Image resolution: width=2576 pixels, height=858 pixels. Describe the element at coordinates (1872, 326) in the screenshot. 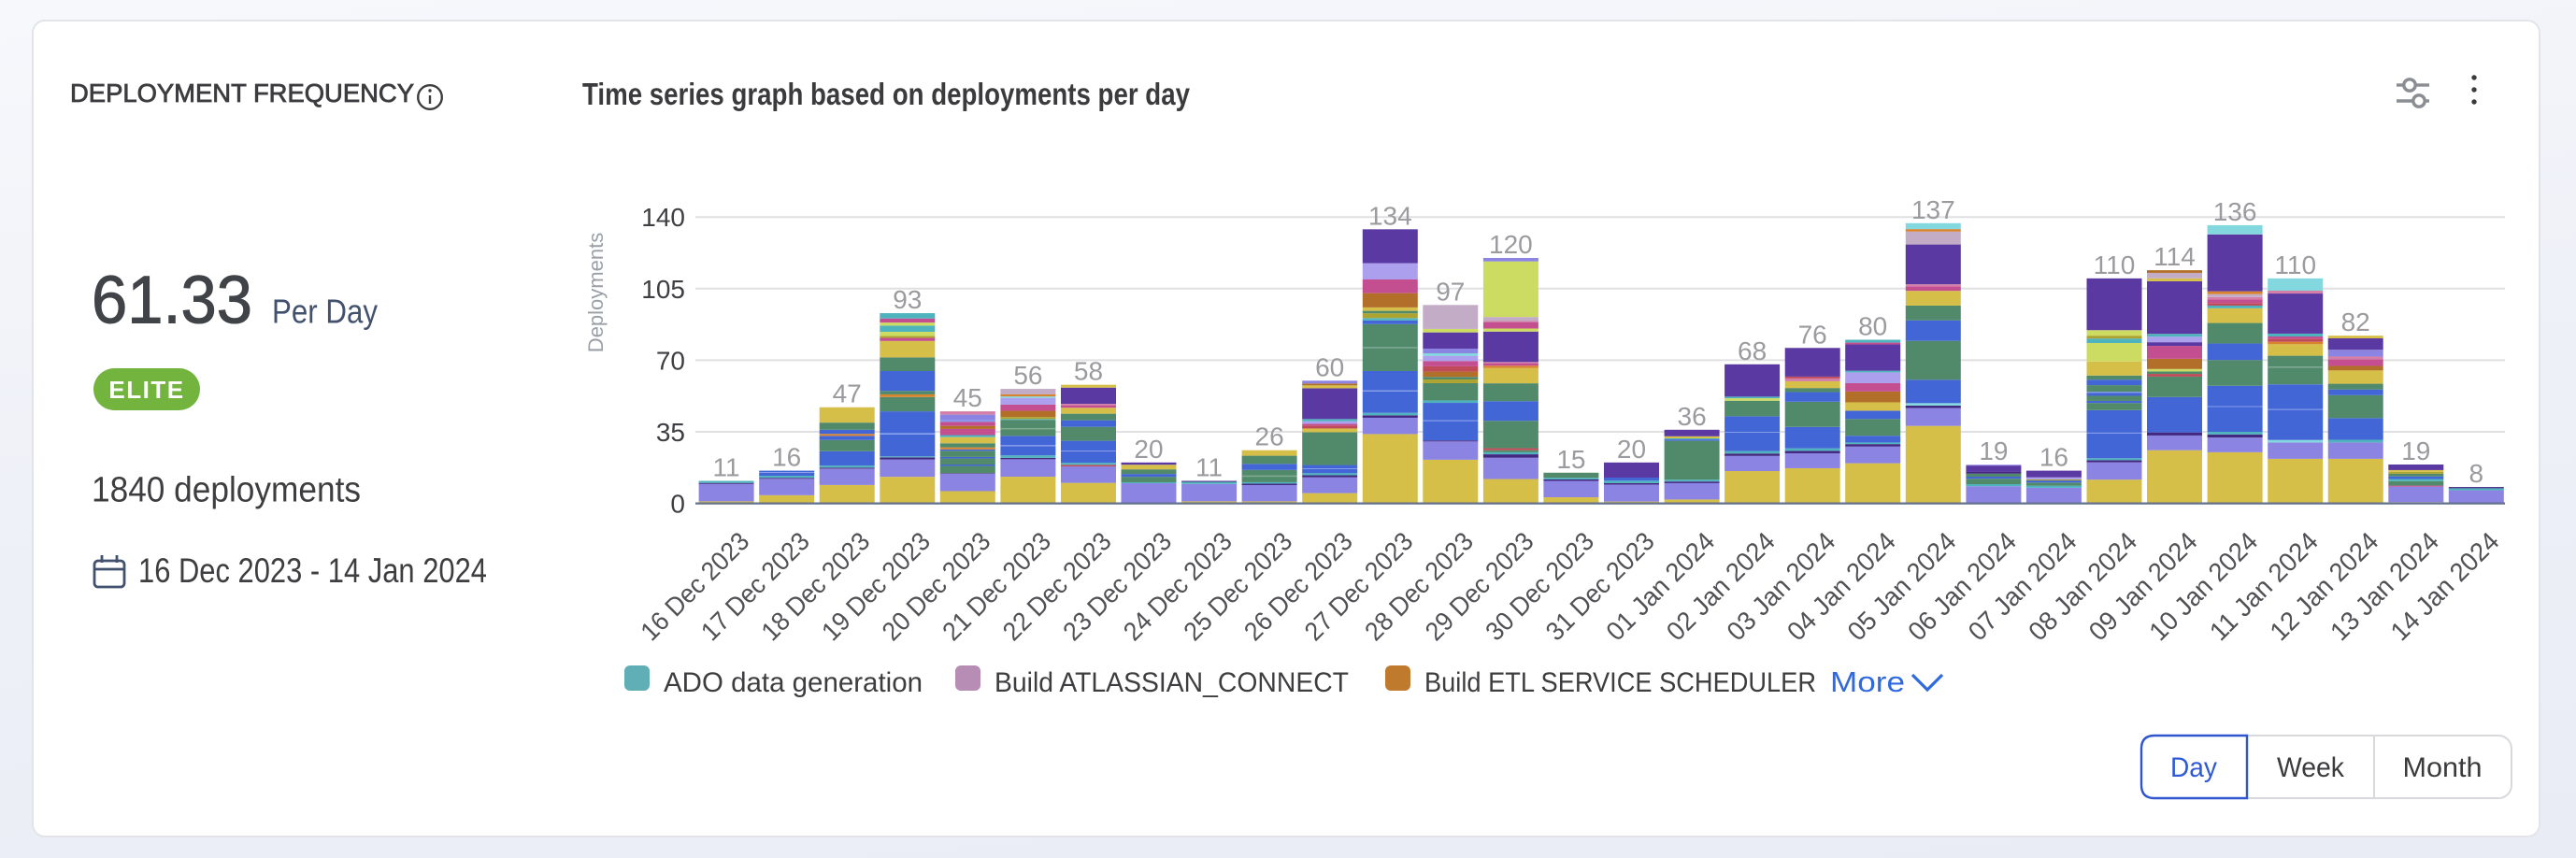

I see `svg-text: 80` at that location.